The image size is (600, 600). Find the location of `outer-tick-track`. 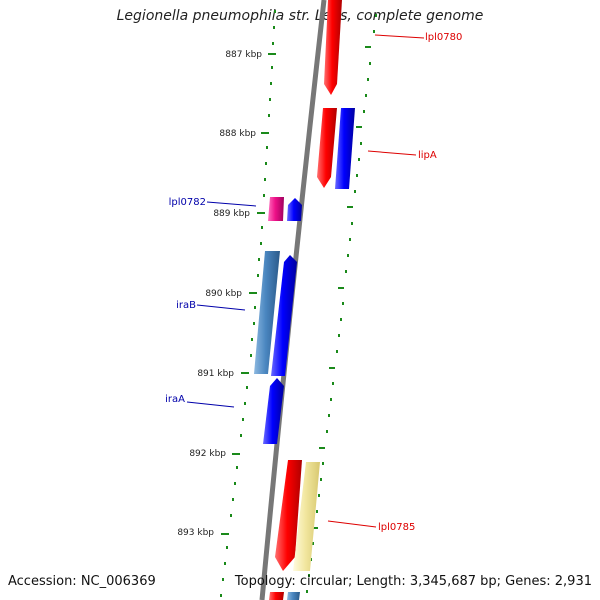

outer-tick-track is located at coordinates (341, 303).